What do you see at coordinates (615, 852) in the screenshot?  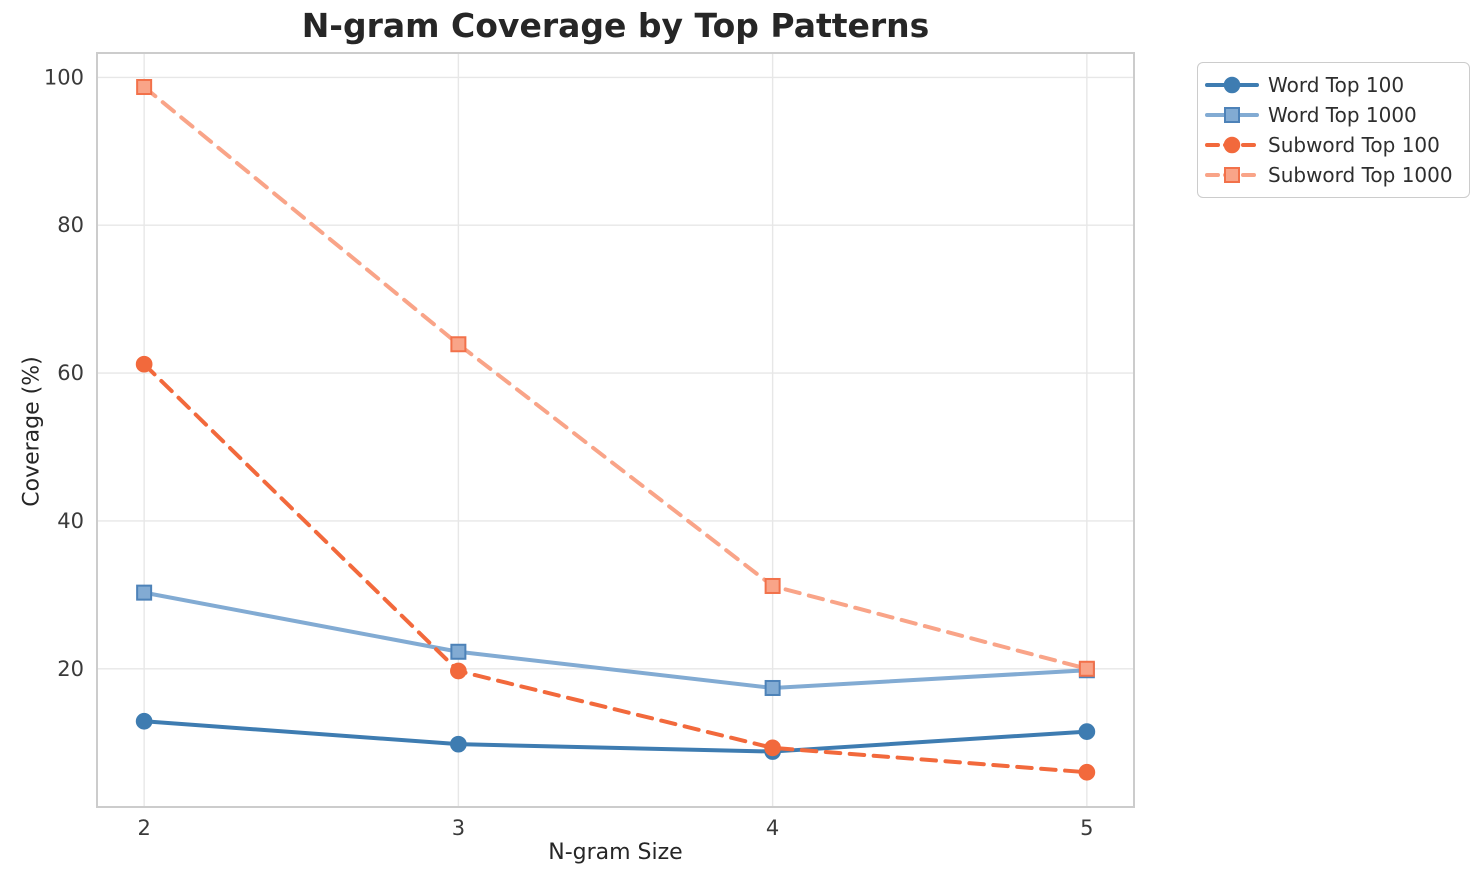 I see `x-axis-label: N-gram Size` at bounding box center [615, 852].